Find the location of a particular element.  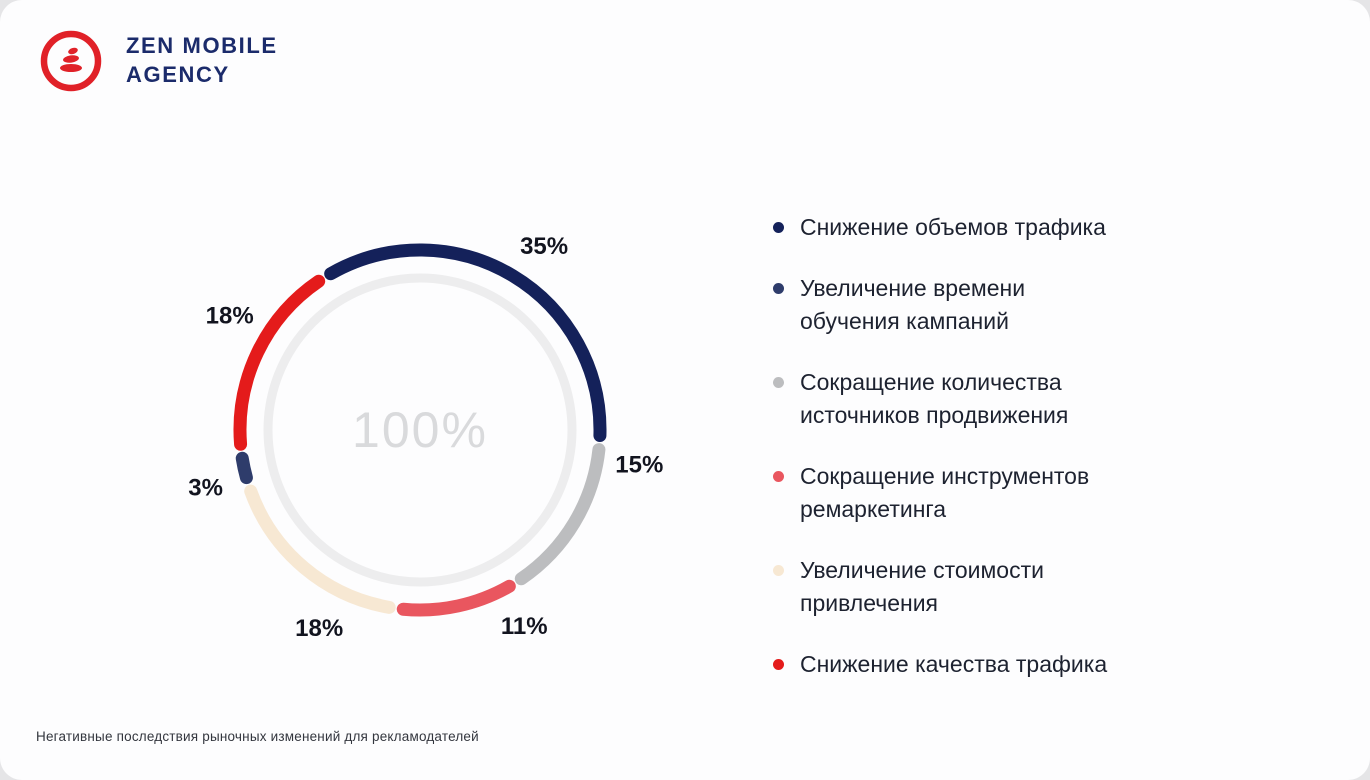

legend-item: Сокращение инструментов ремаркетинга is located at coordinates (1008, 493).